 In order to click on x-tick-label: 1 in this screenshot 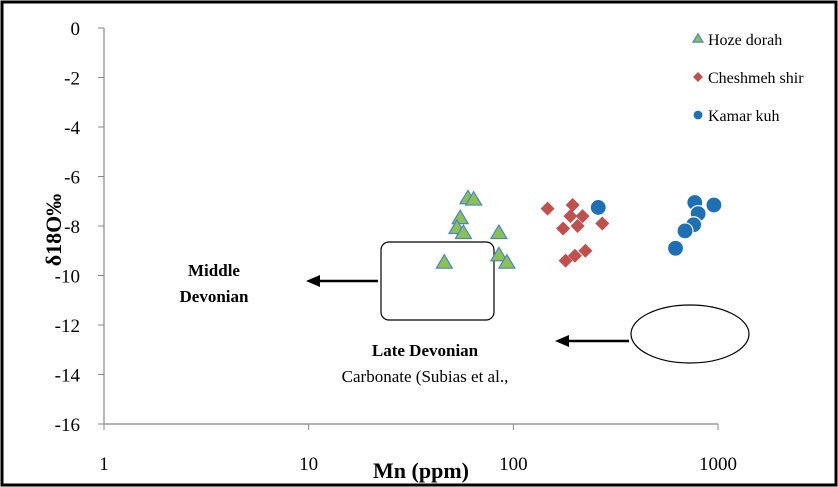, I will do `click(104, 464)`.